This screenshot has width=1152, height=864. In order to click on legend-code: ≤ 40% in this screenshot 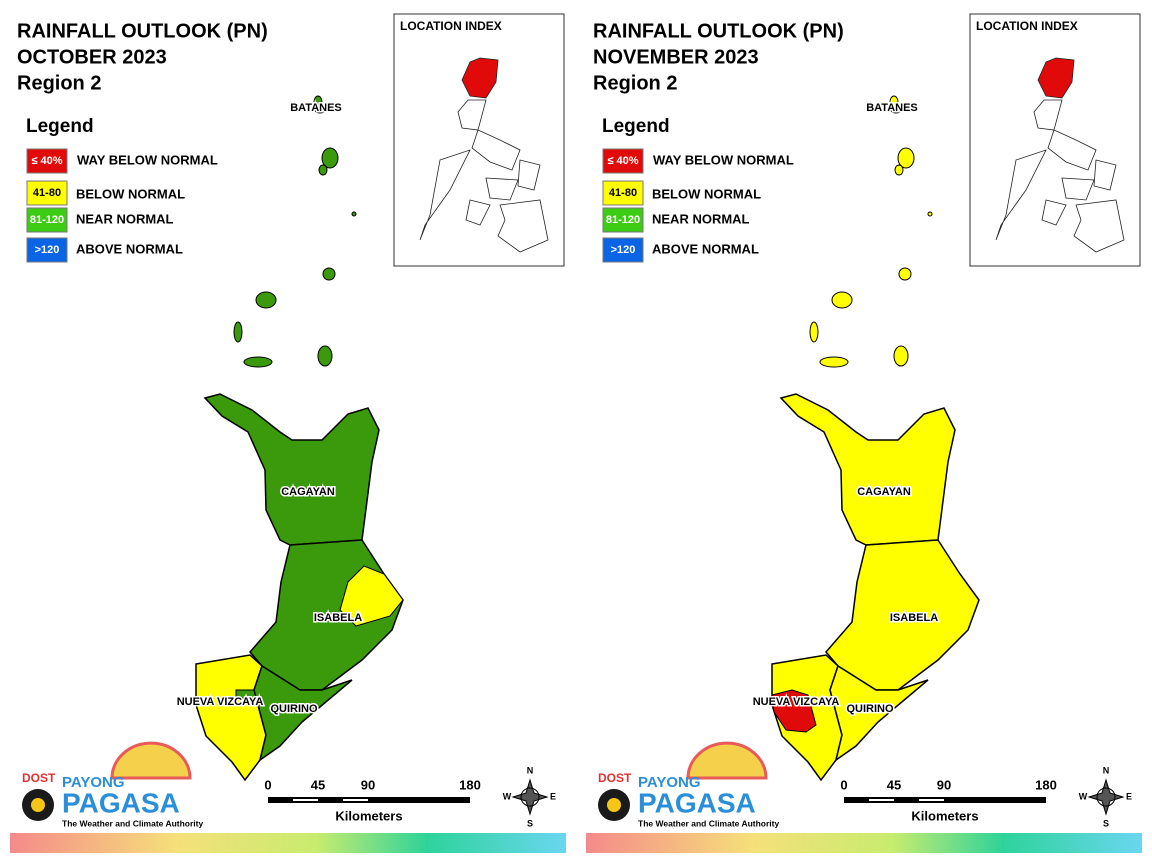, I will do `click(46, 161)`.